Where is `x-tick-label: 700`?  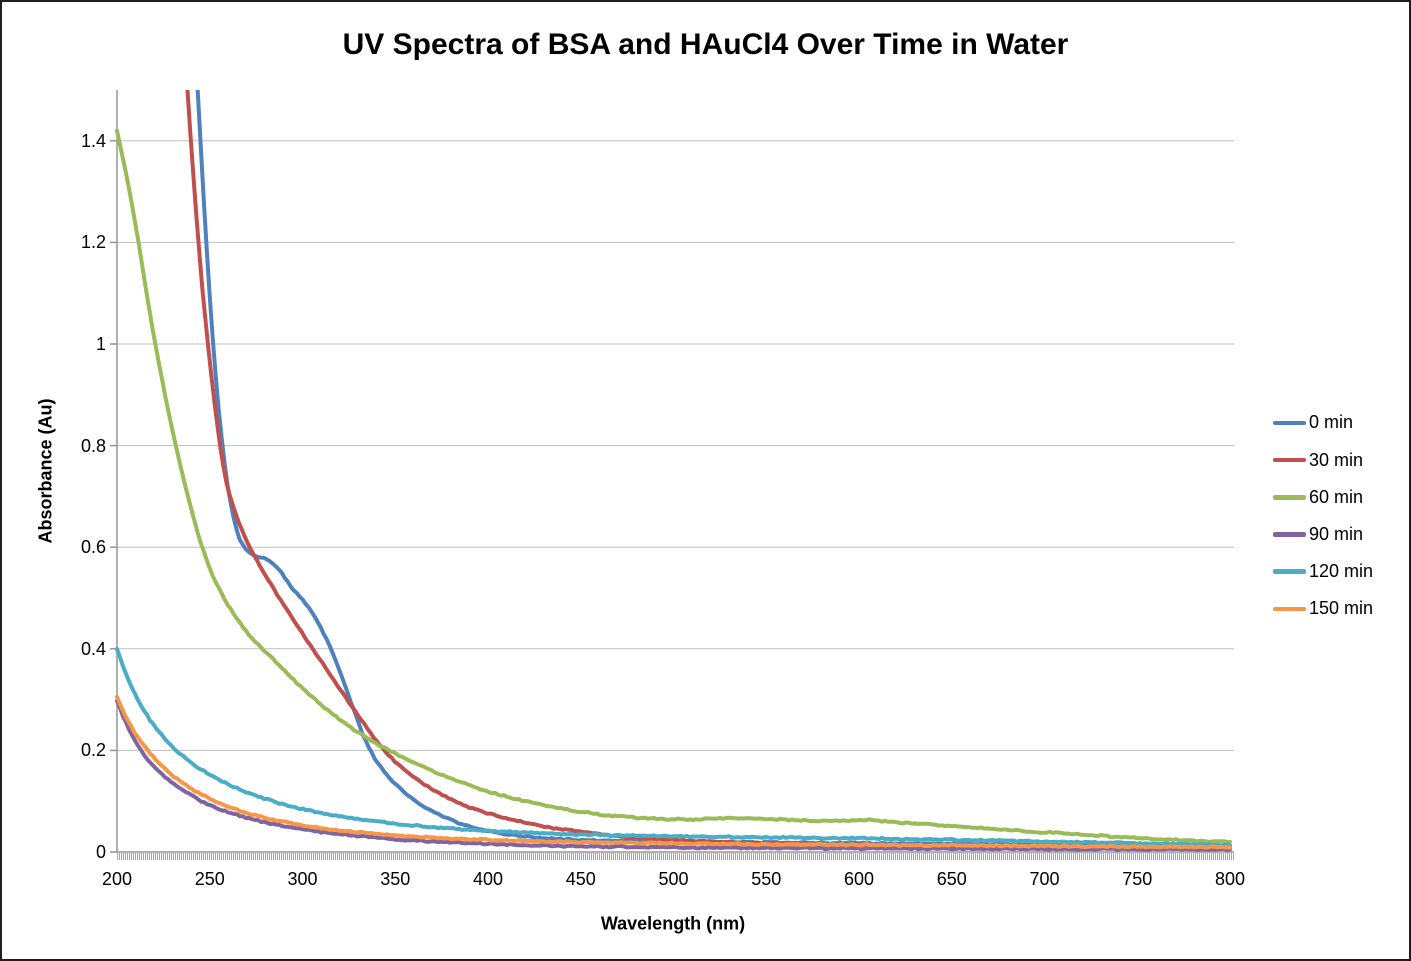
x-tick-label: 700 is located at coordinates (1044, 879).